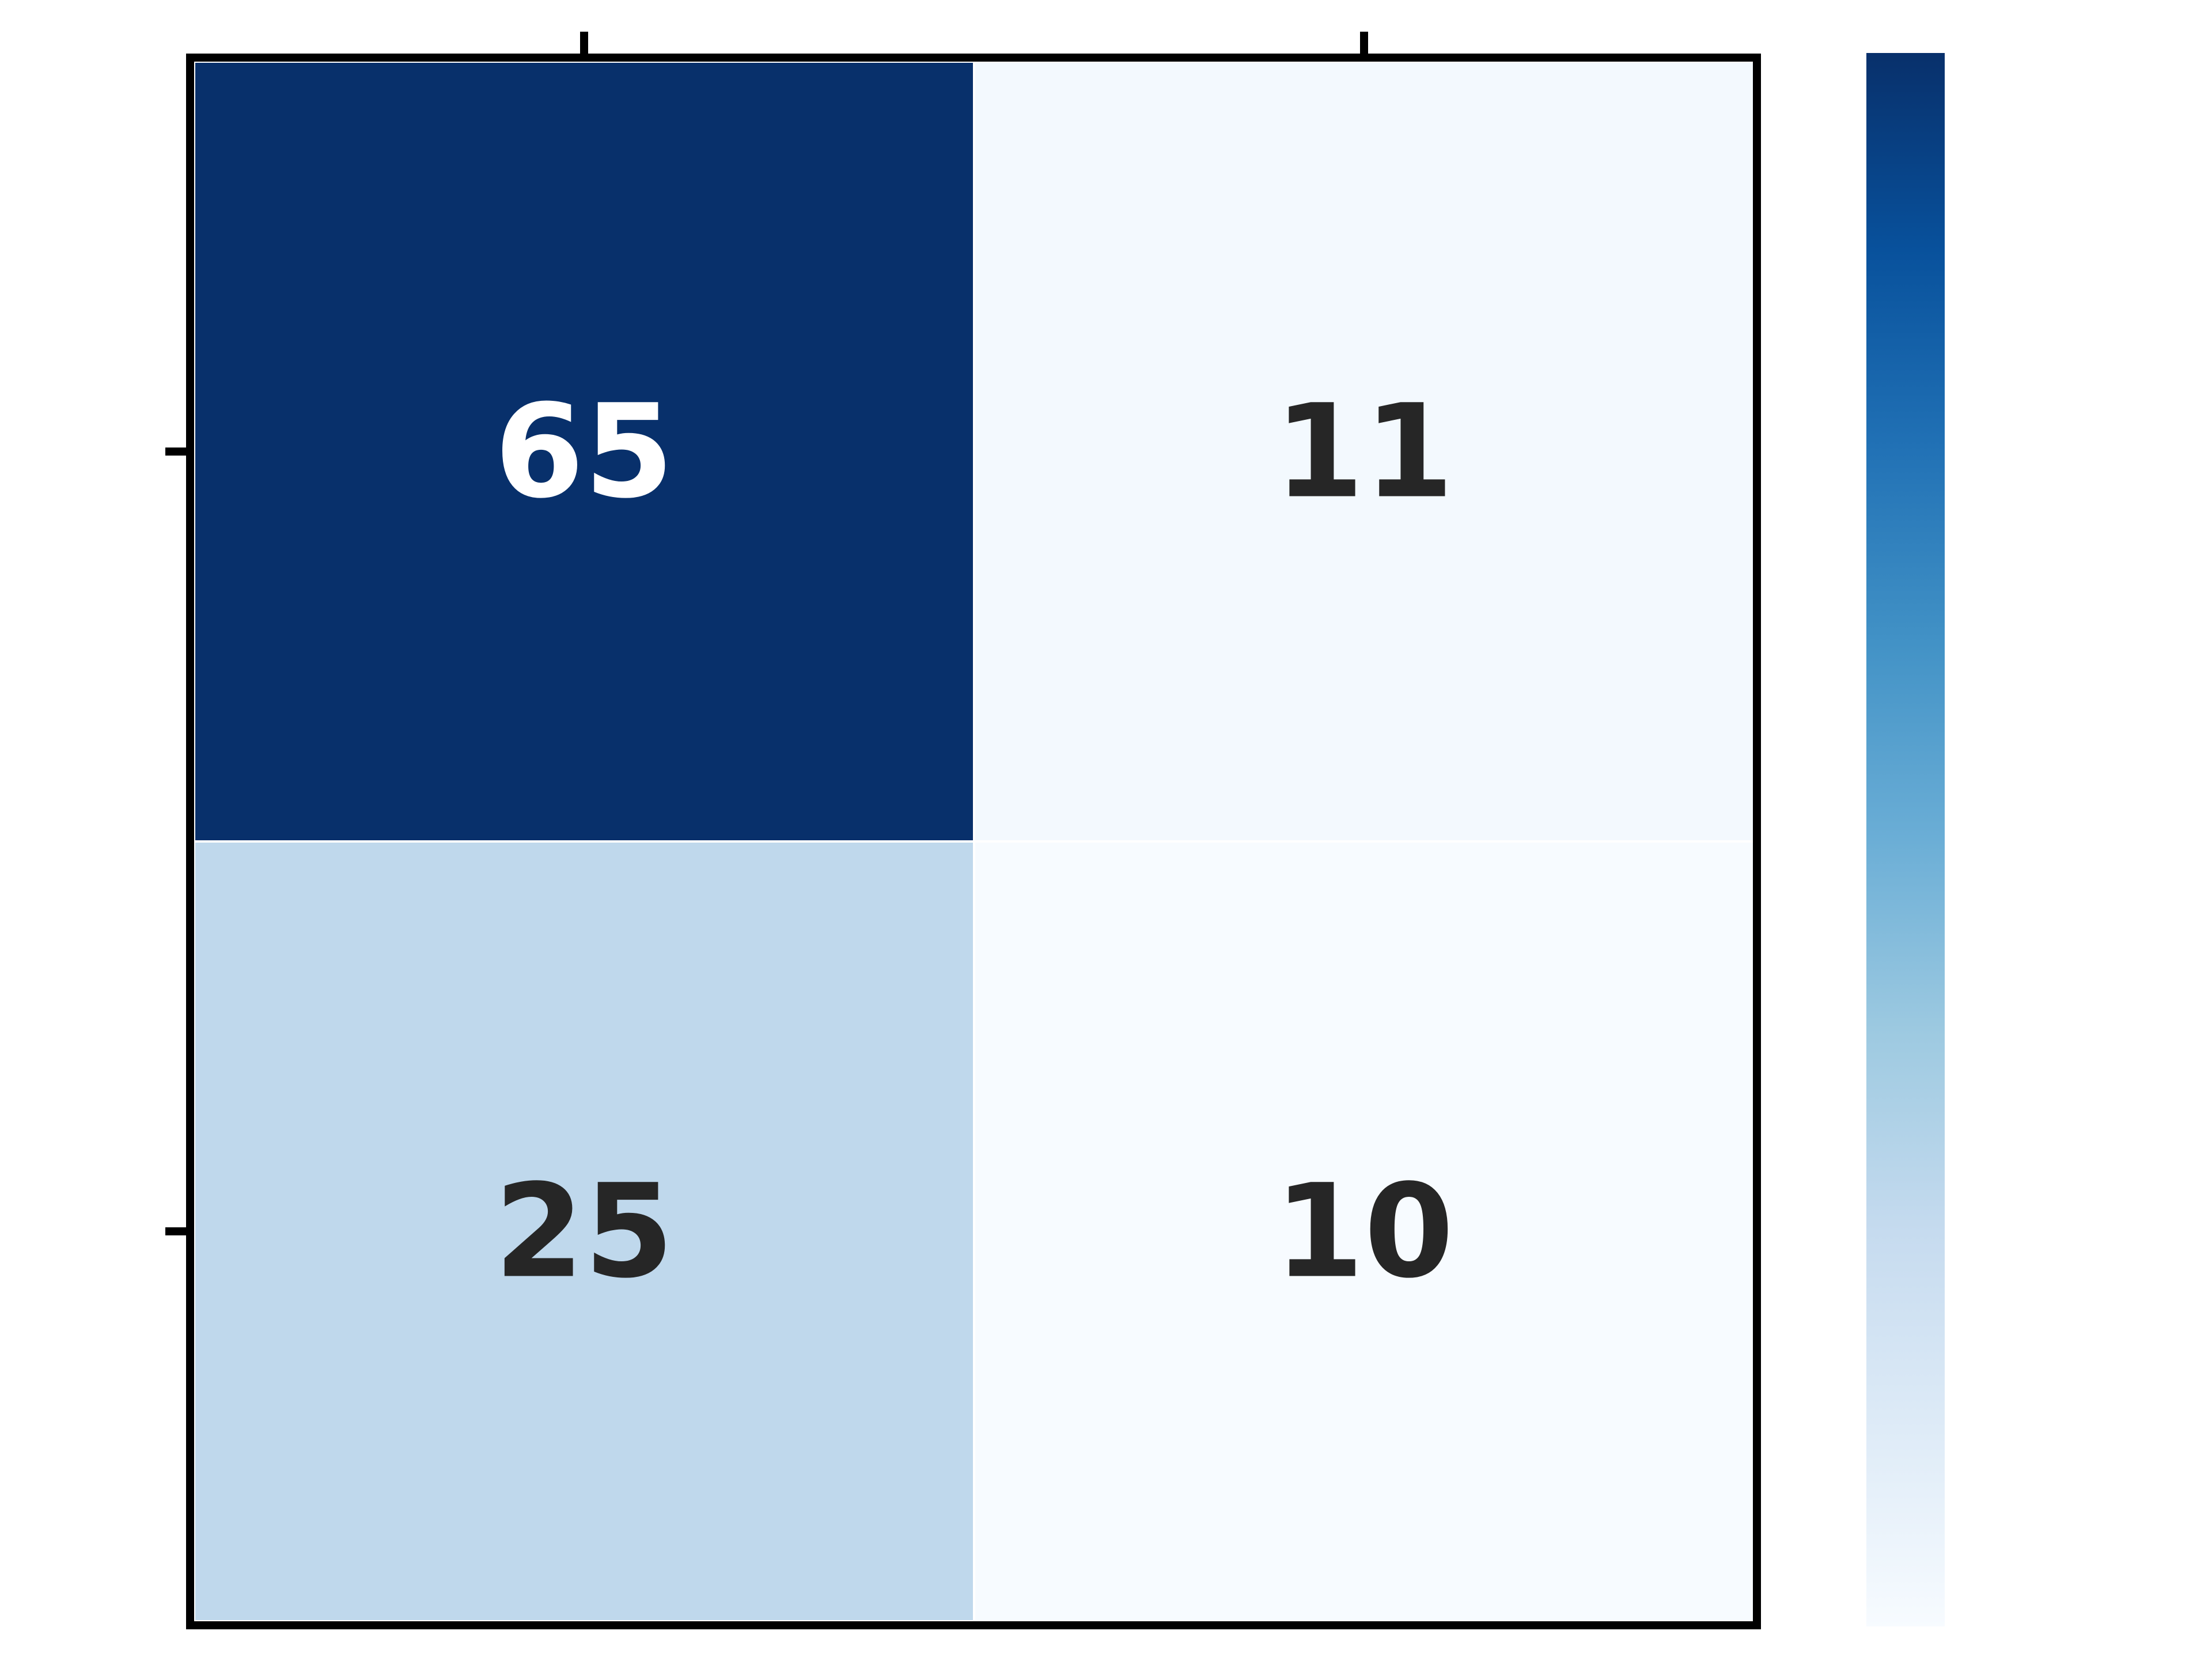 The height and width of the screenshot is (1661, 2212). I want to click on cell-value-label-r1-c0: 25, so click(584, 1231).